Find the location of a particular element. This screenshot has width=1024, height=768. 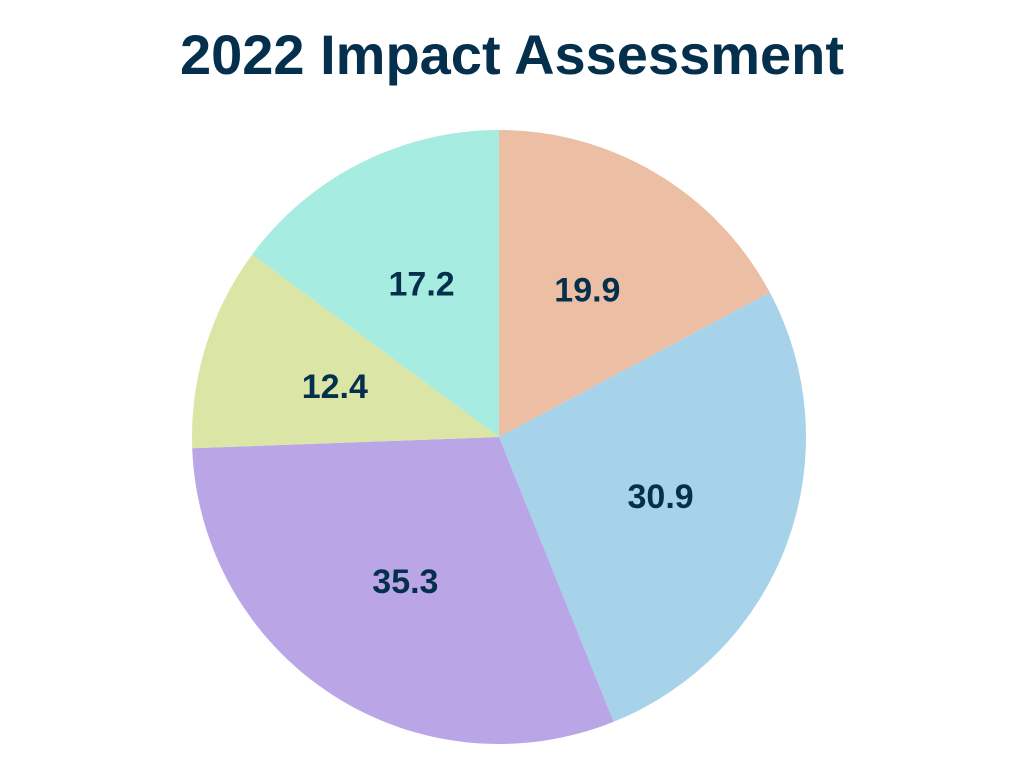

slice-value-label: 30.9 is located at coordinates (661, 497).